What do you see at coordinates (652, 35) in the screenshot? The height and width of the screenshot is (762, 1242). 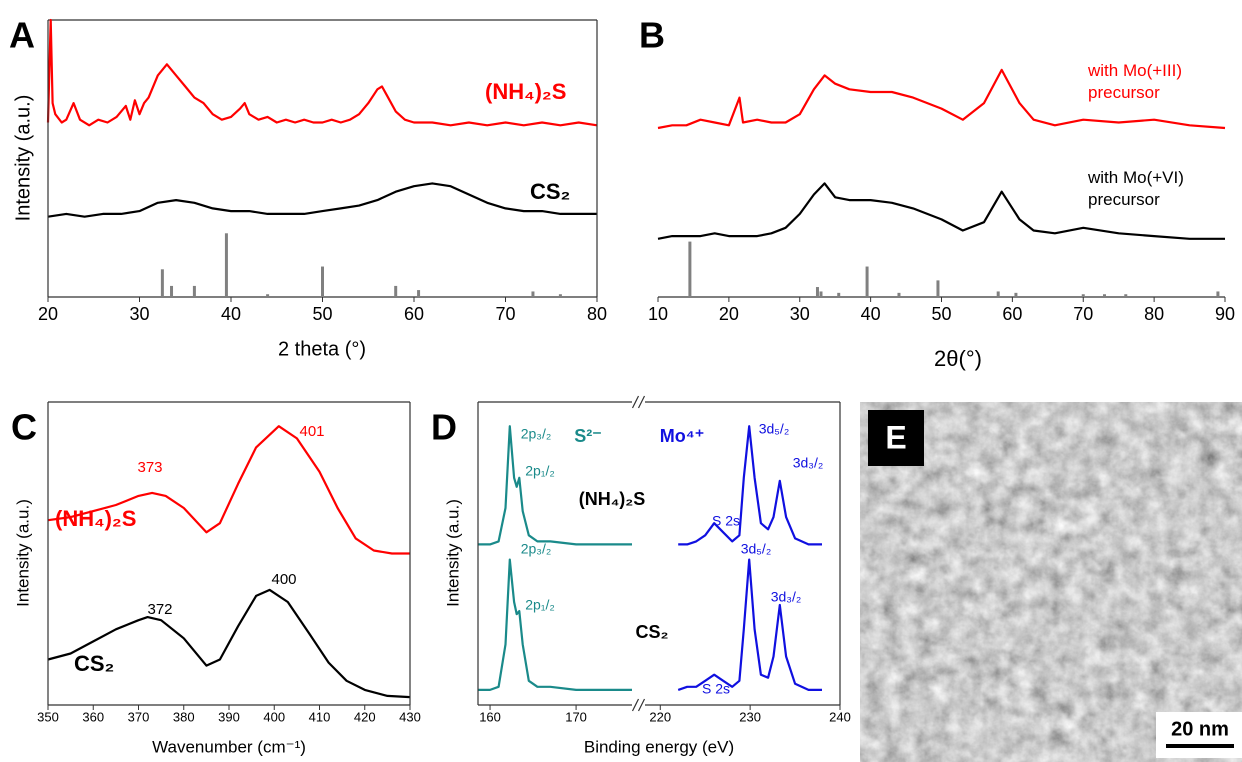 I see `panel-label: B` at bounding box center [652, 35].